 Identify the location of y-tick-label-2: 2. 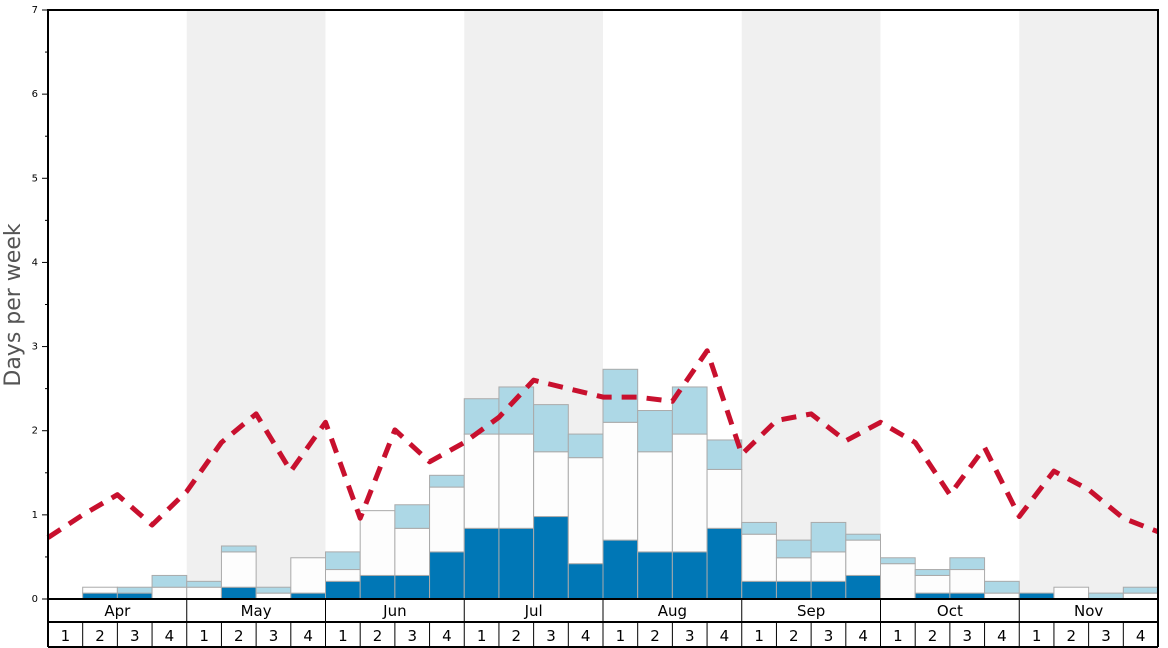
(35, 431).